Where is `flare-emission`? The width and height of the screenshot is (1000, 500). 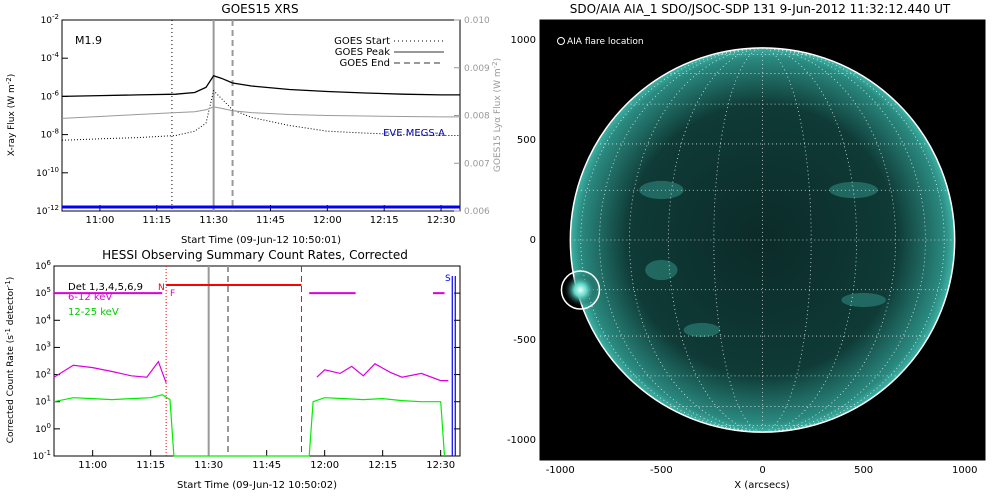 flare-emission is located at coordinates (580, 290).